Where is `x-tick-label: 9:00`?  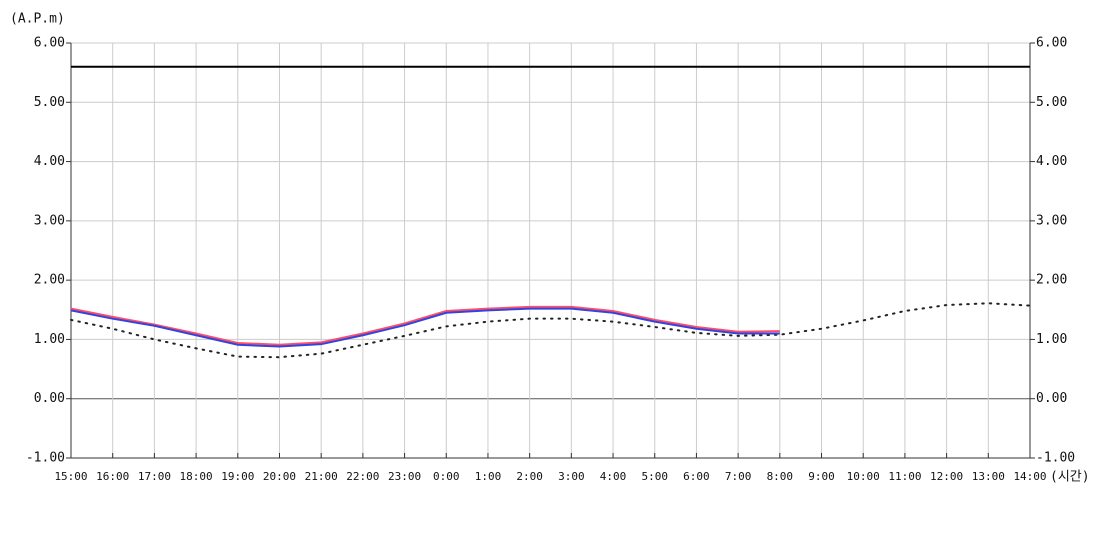 x-tick-label: 9:00 is located at coordinates (821, 476).